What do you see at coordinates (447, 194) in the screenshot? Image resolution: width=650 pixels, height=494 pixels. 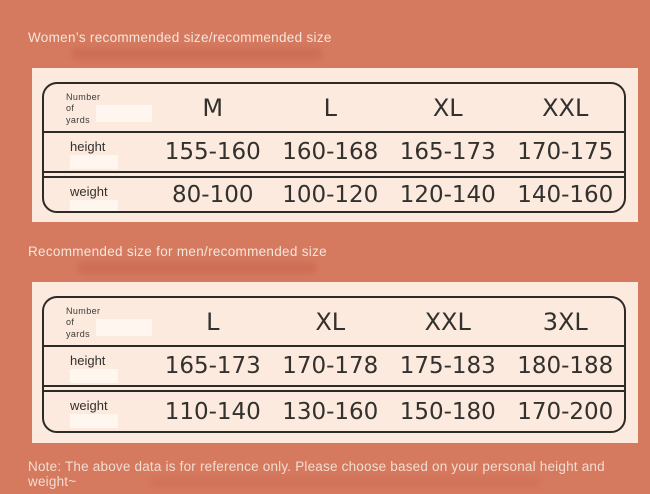 I see `weight-value: 120-140` at bounding box center [447, 194].